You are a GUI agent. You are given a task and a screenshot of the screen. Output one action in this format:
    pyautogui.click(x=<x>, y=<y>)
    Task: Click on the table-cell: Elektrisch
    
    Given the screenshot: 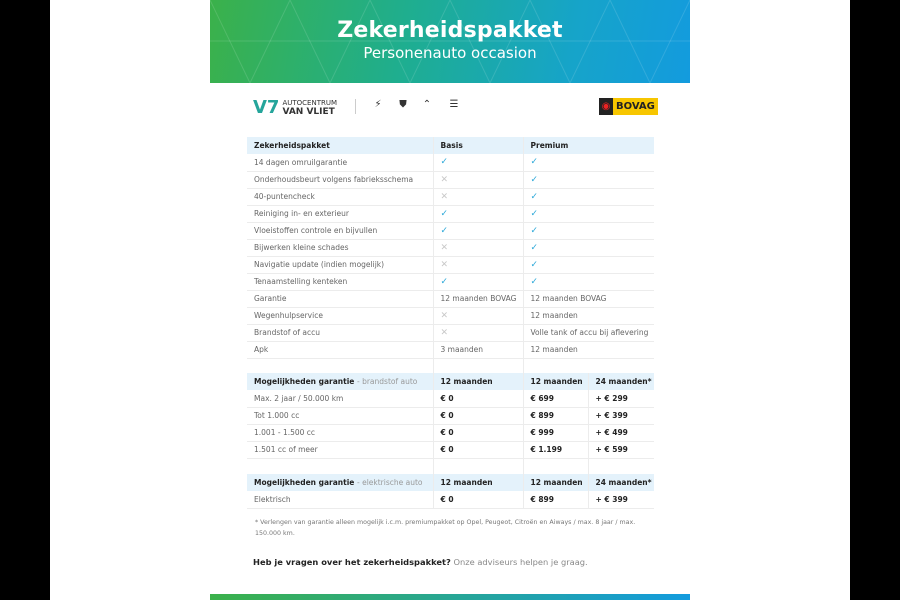 What is the action you would take?
    pyautogui.click(x=340, y=500)
    